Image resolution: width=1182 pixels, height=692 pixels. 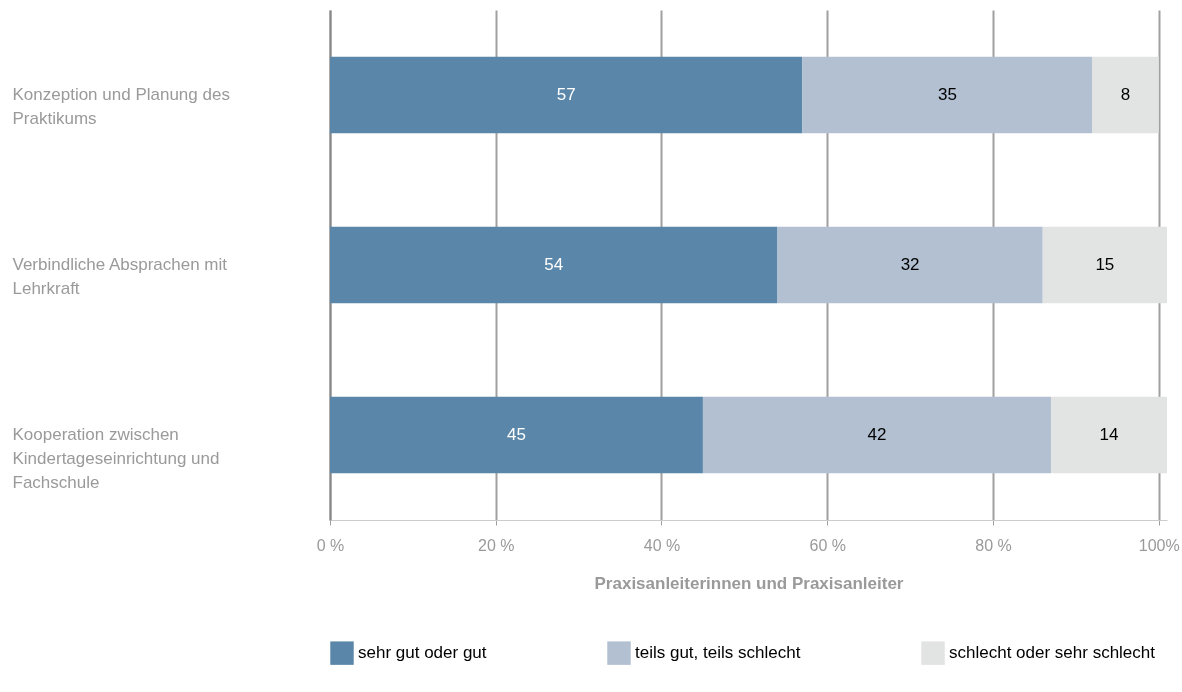 I want to click on x-axis-title: Praxisanleiterinnen und Praxisanleiter, so click(x=749, y=583).